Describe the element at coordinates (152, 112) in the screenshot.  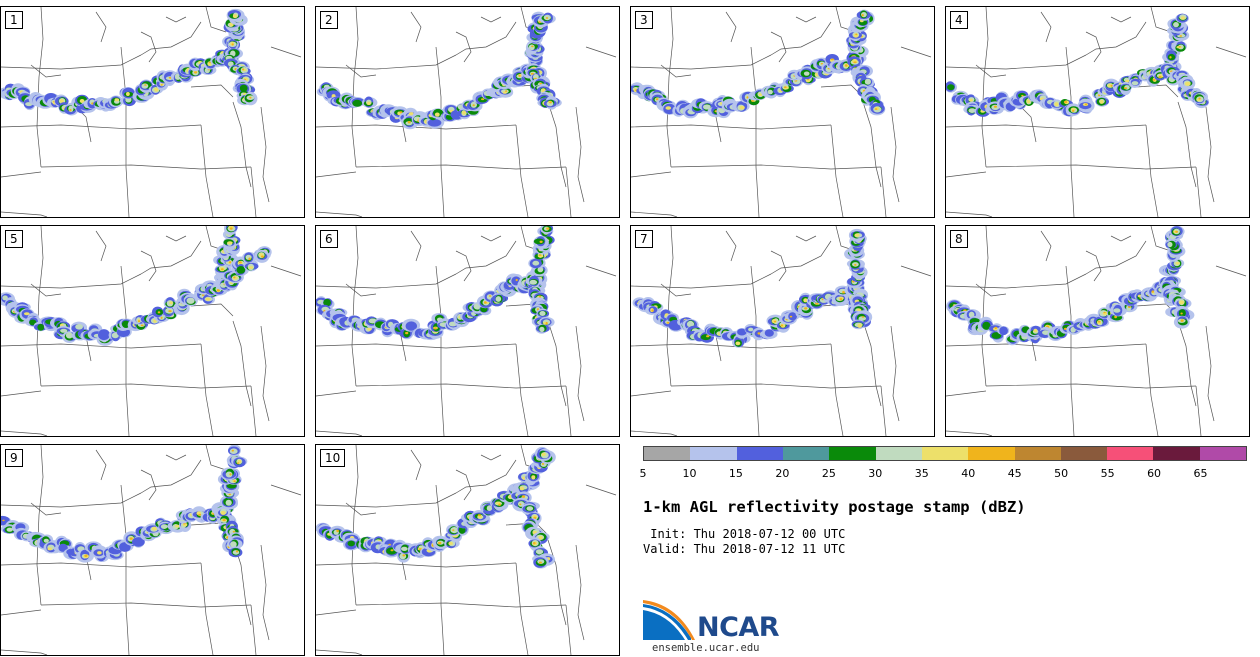
I see `ensemble-panel-1: 1` at that location.